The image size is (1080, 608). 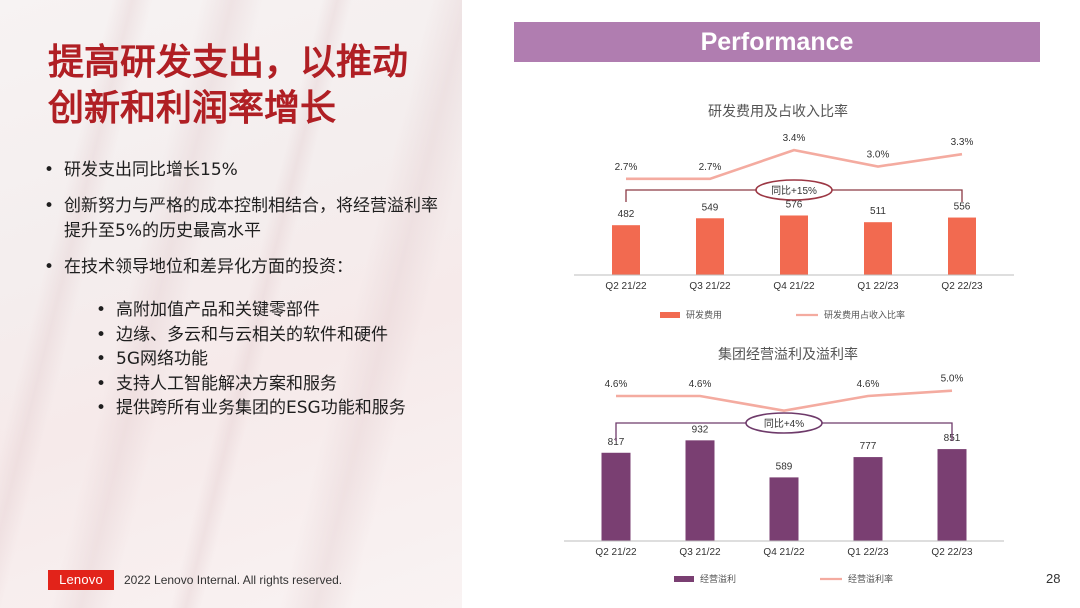 What do you see at coordinates (1053, 578) in the screenshot?
I see `page-number: 28` at bounding box center [1053, 578].